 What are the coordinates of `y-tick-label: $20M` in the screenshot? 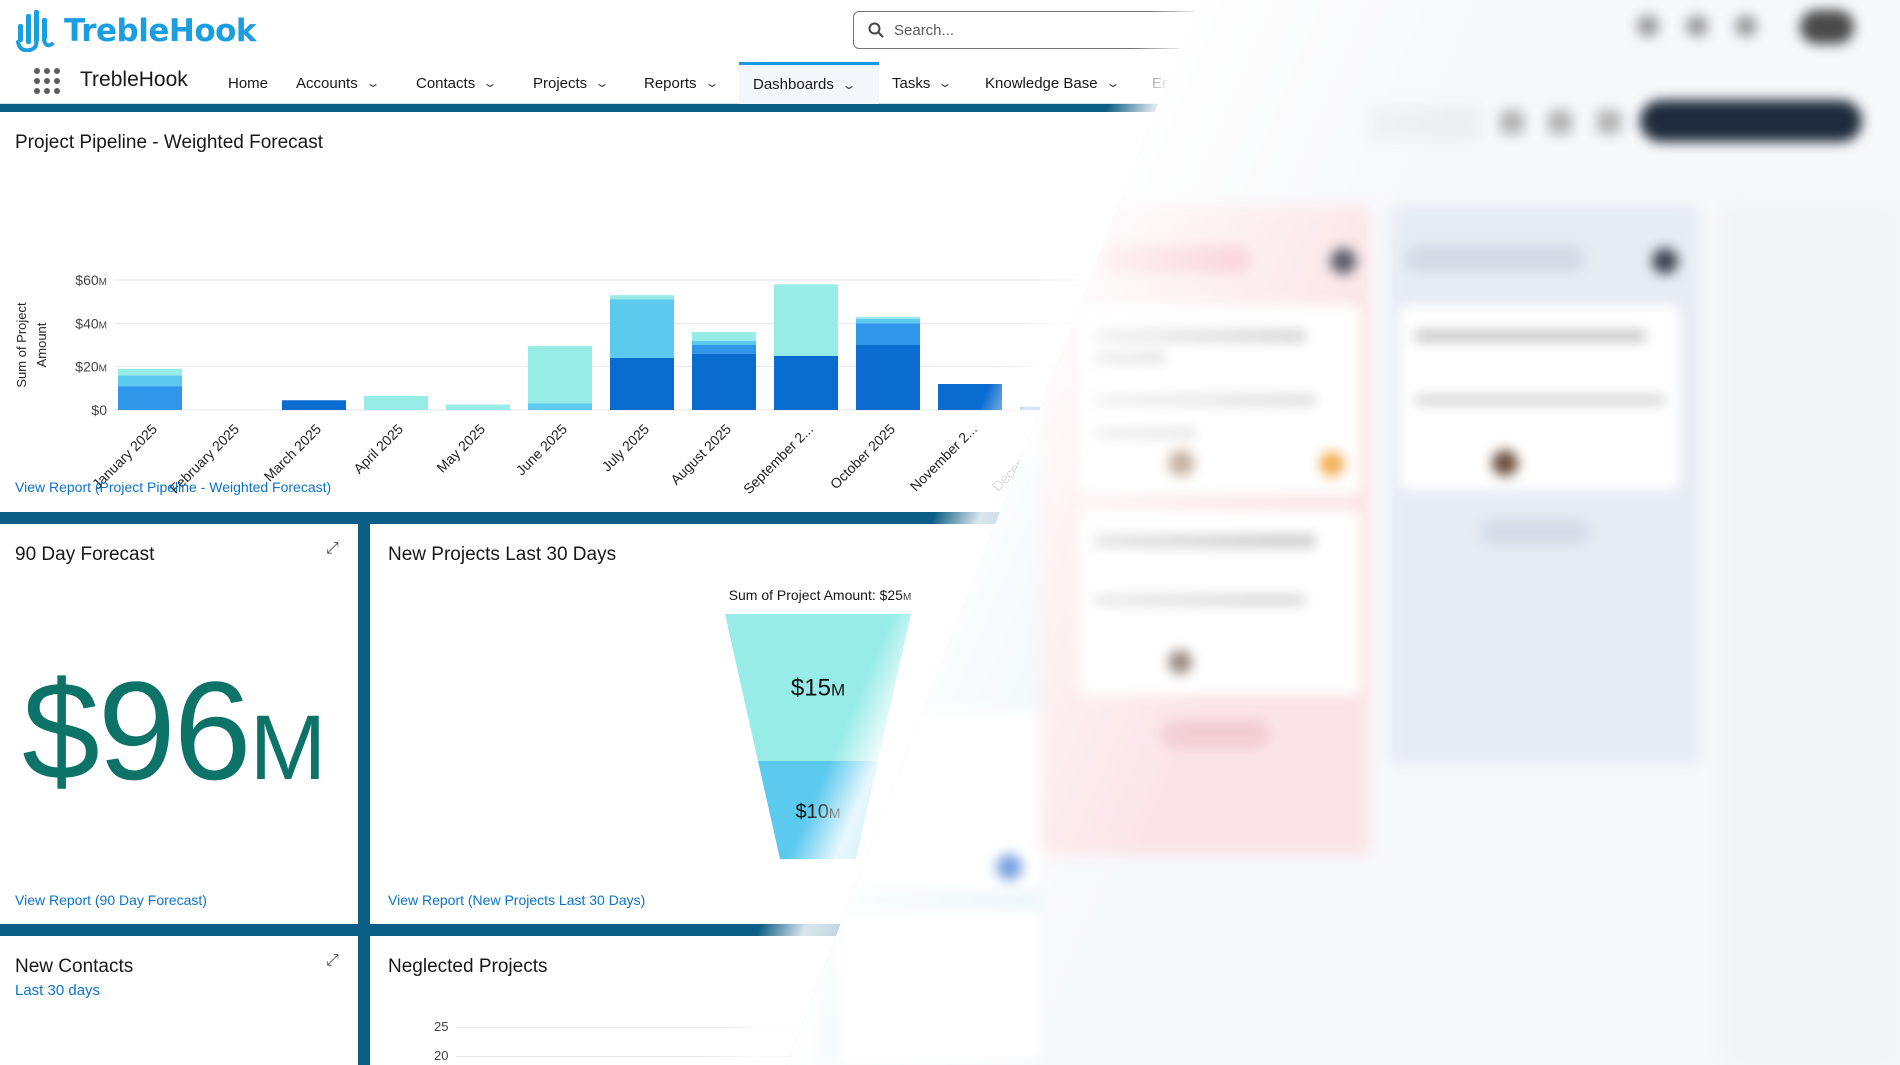 It's located at (91, 367).